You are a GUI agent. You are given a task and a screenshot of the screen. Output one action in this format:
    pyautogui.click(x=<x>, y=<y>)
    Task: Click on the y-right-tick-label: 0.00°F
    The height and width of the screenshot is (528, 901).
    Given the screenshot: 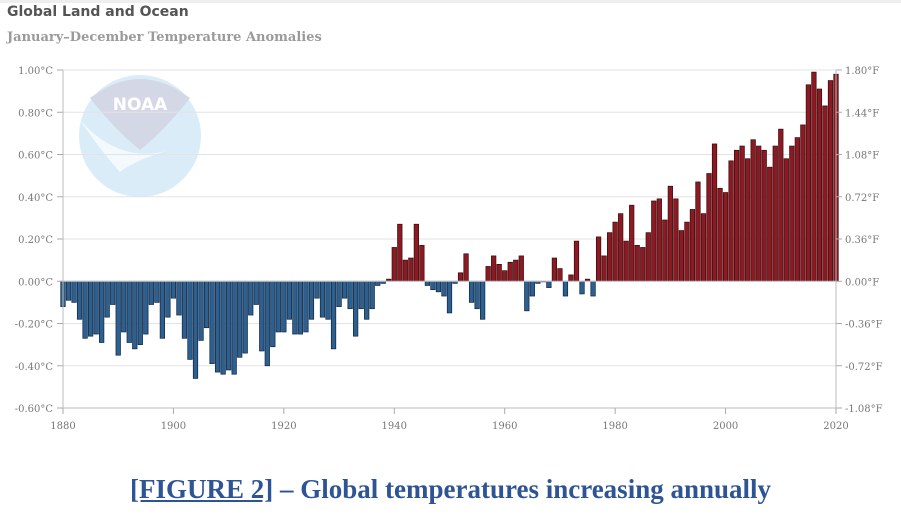 What is the action you would take?
    pyautogui.click(x=862, y=282)
    